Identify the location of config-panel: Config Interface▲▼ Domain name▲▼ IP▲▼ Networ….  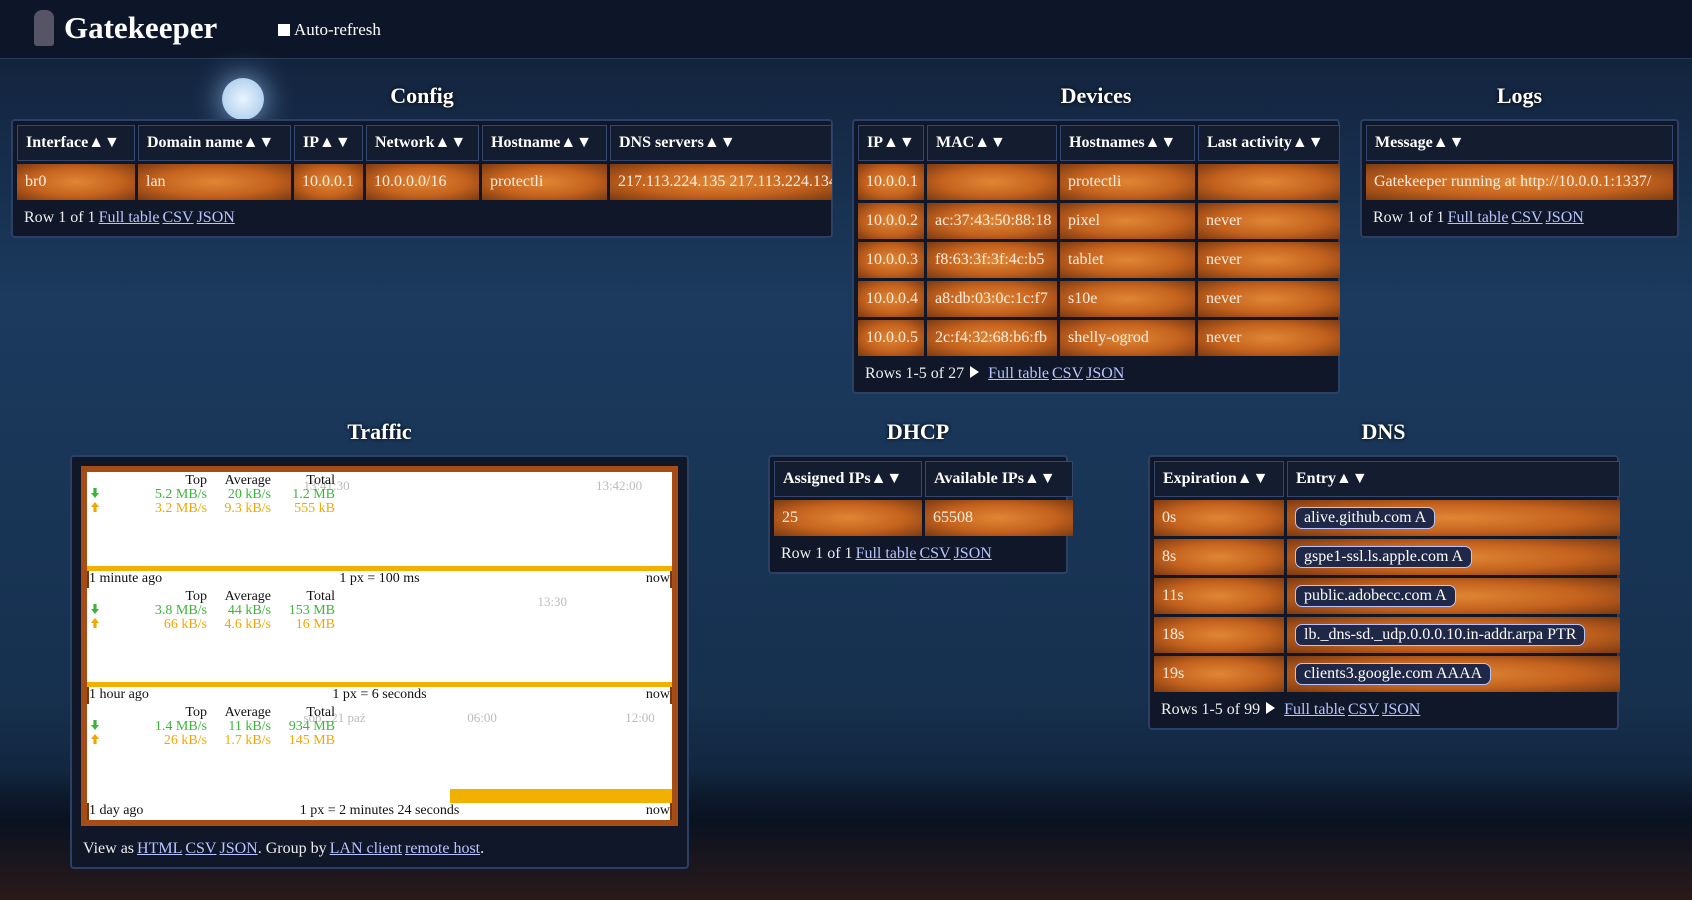
(422, 160).